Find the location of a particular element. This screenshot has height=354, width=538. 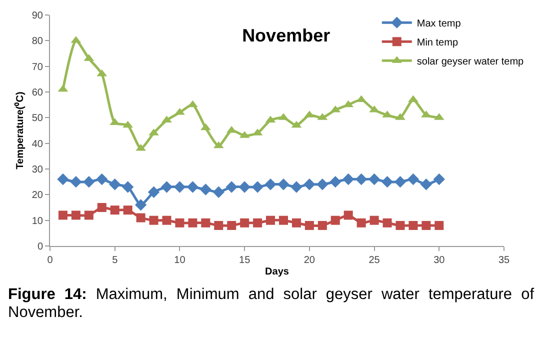

caption: Figure 14: Maximum, Minimum and solar geyser water temperature of November. is located at coordinates (271, 303).